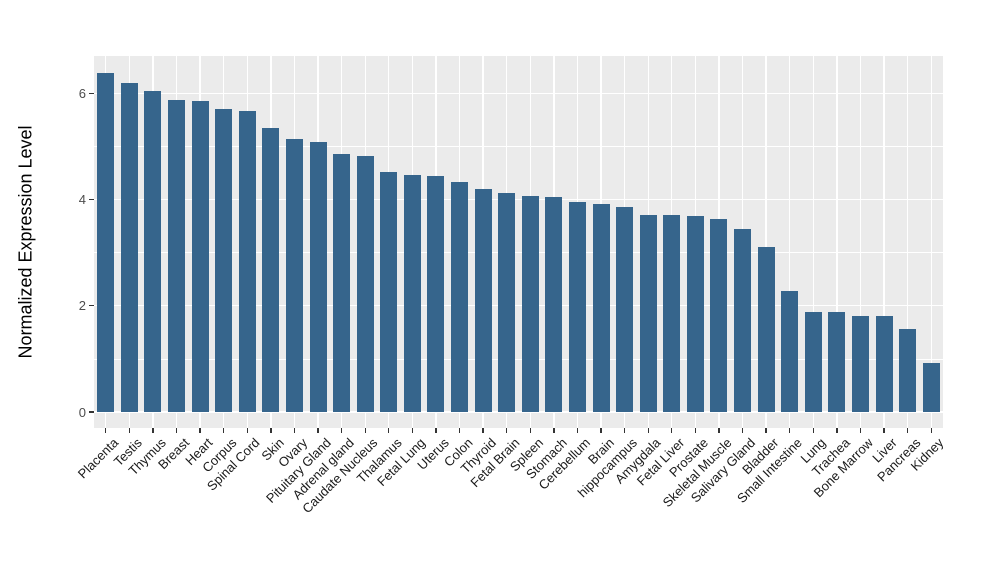 The width and height of the screenshot is (1000, 580). I want to click on y-tick-label: 6, so click(82, 93).